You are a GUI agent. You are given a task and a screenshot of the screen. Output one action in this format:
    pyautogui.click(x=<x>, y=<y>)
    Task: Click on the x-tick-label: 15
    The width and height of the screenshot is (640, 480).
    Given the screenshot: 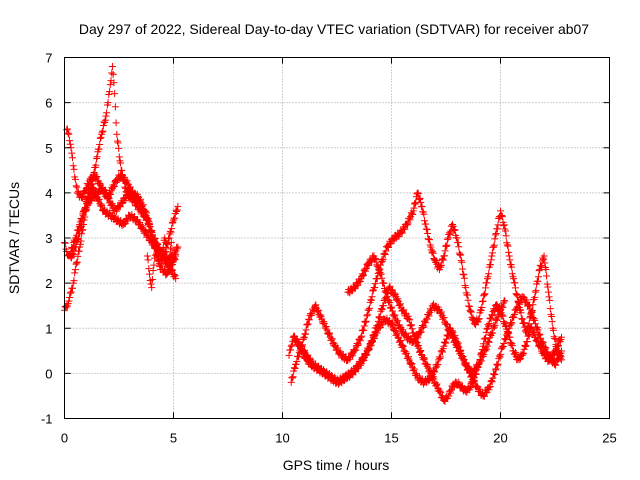 What is the action you would take?
    pyautogui.click(x=391, y=438)
    